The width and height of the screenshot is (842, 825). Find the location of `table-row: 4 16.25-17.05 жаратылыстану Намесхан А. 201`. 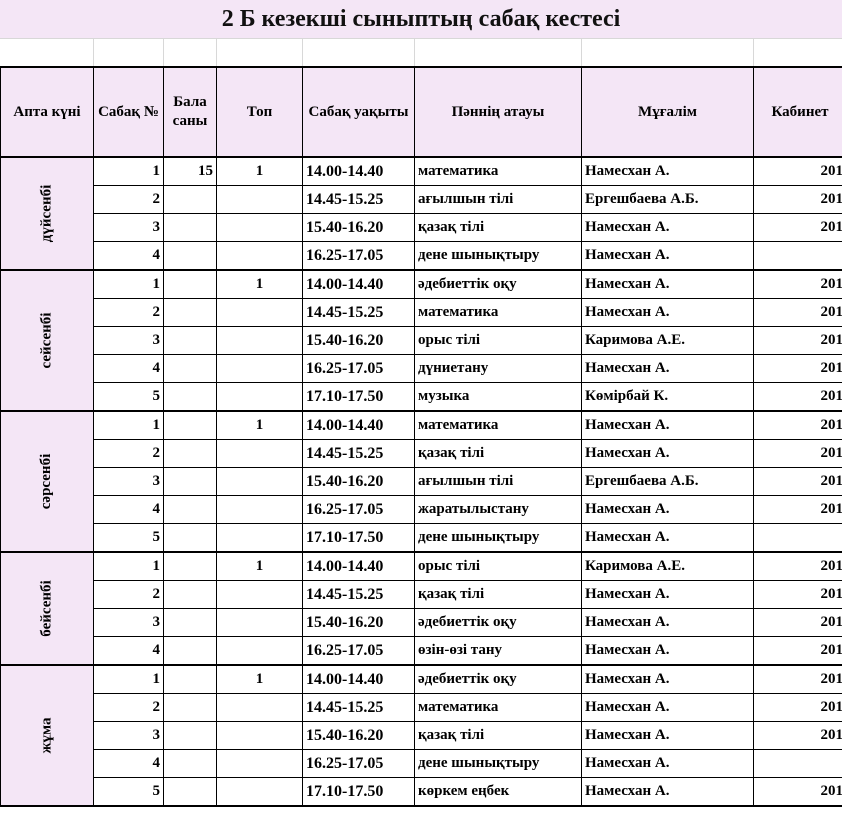

table-row: 4 16.25-17.05 жаратылыстану Намесхан А. 201 is located at coordinates (421, 509).